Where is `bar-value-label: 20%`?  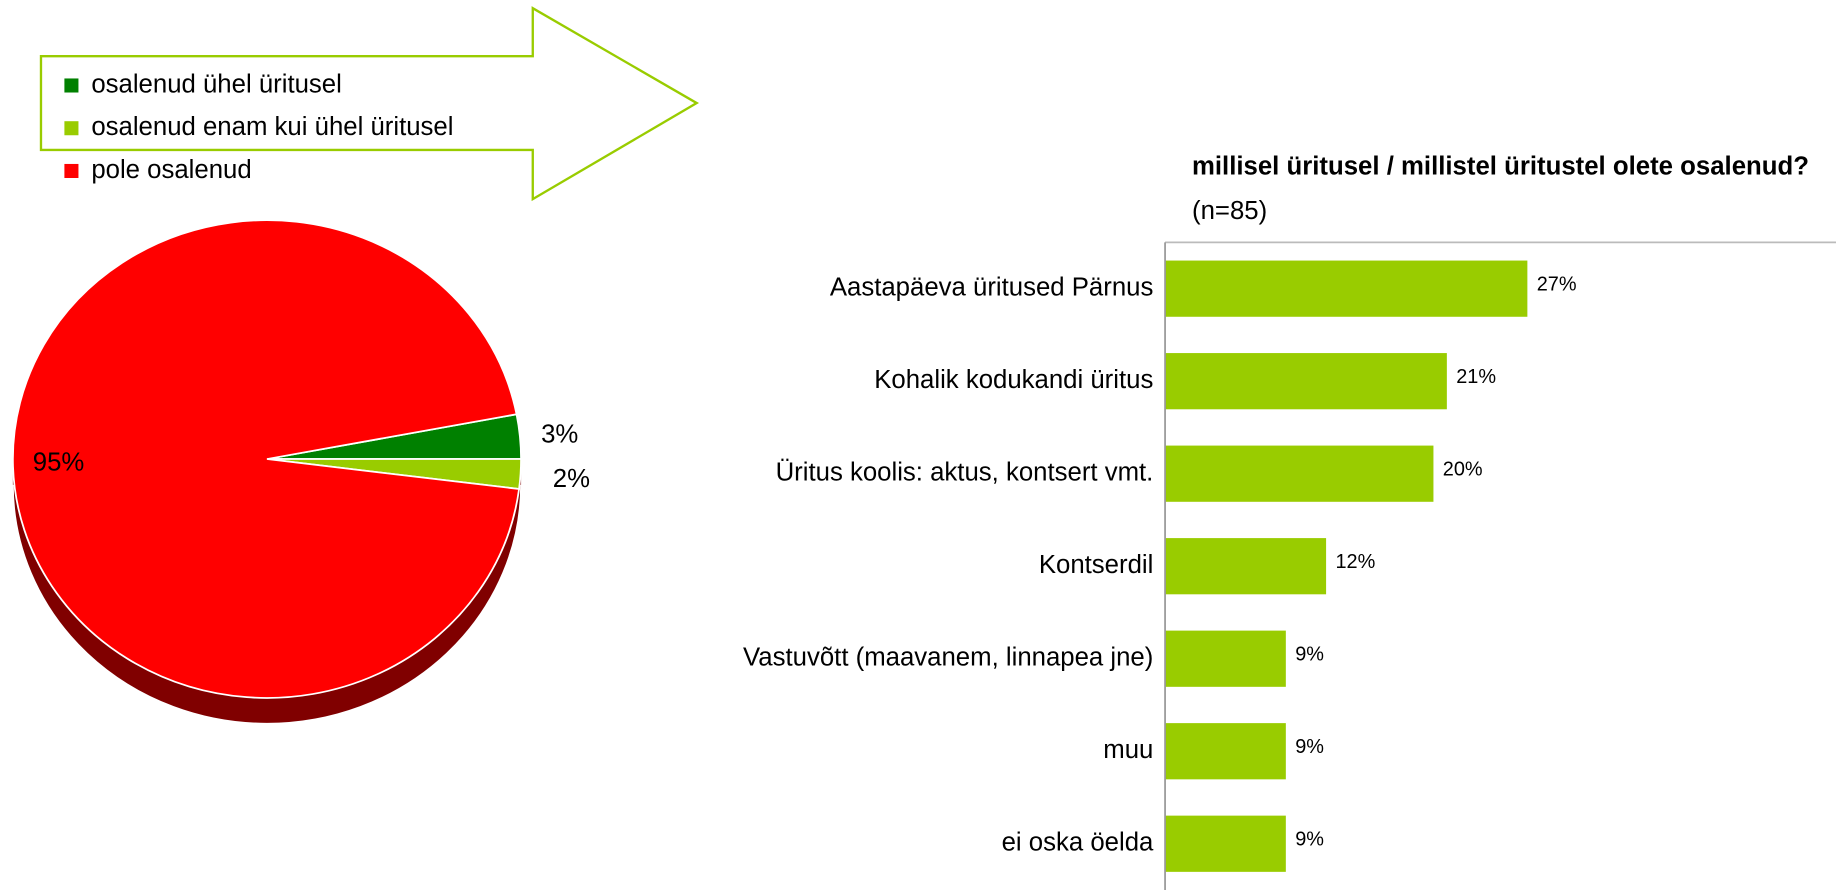
bar-value-label: 20% is located at coordinates (1463, 469).